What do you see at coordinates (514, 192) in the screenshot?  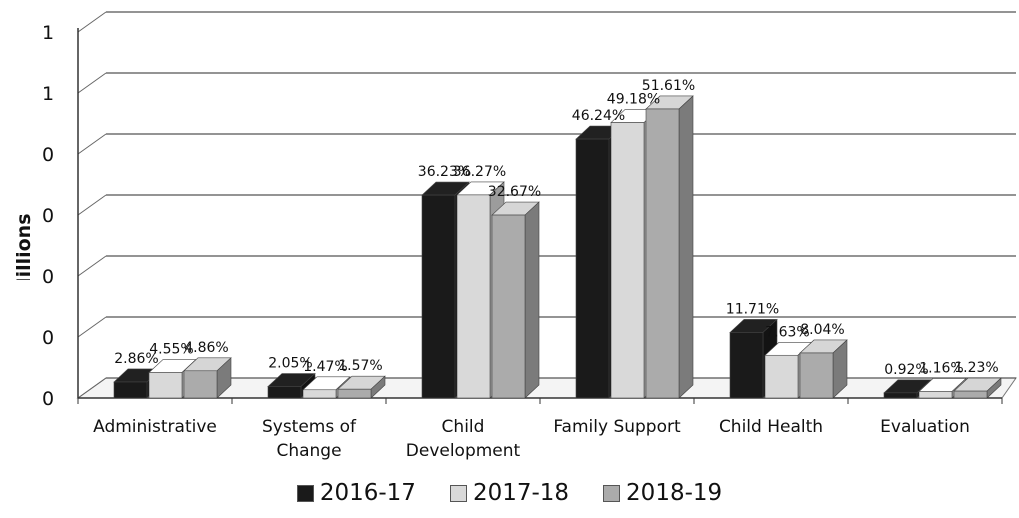 I see `data-label: 32.67%` at bounding box center [514, 192].